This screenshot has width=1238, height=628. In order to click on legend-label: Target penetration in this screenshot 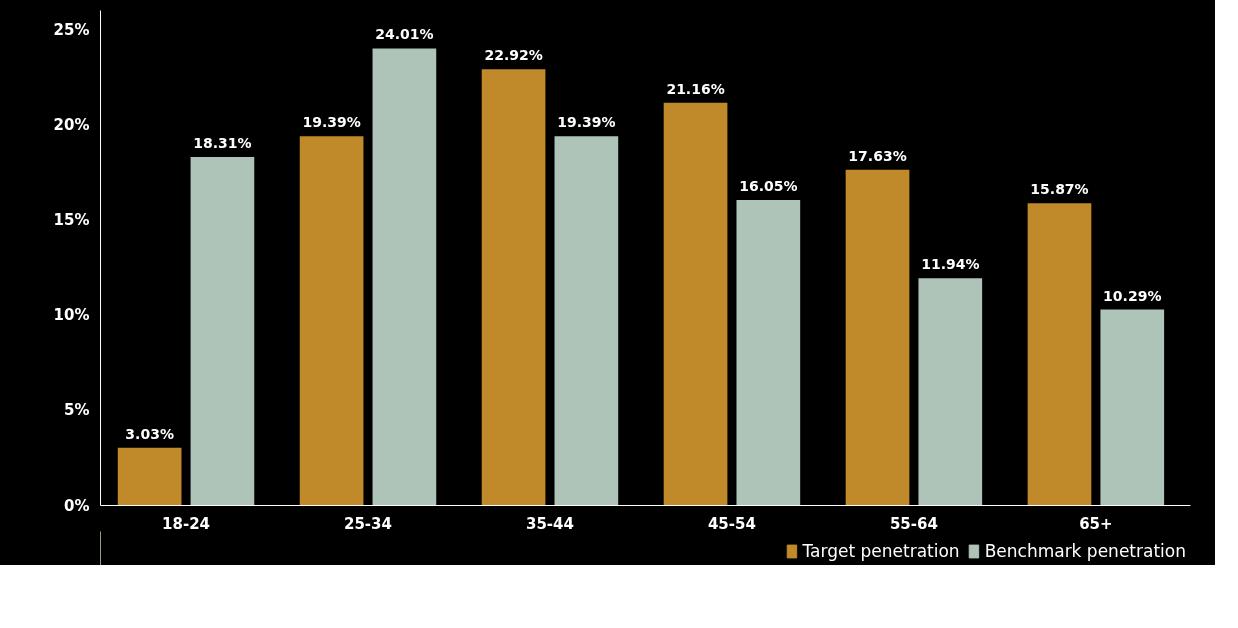, I will do `click(881, 551)`.